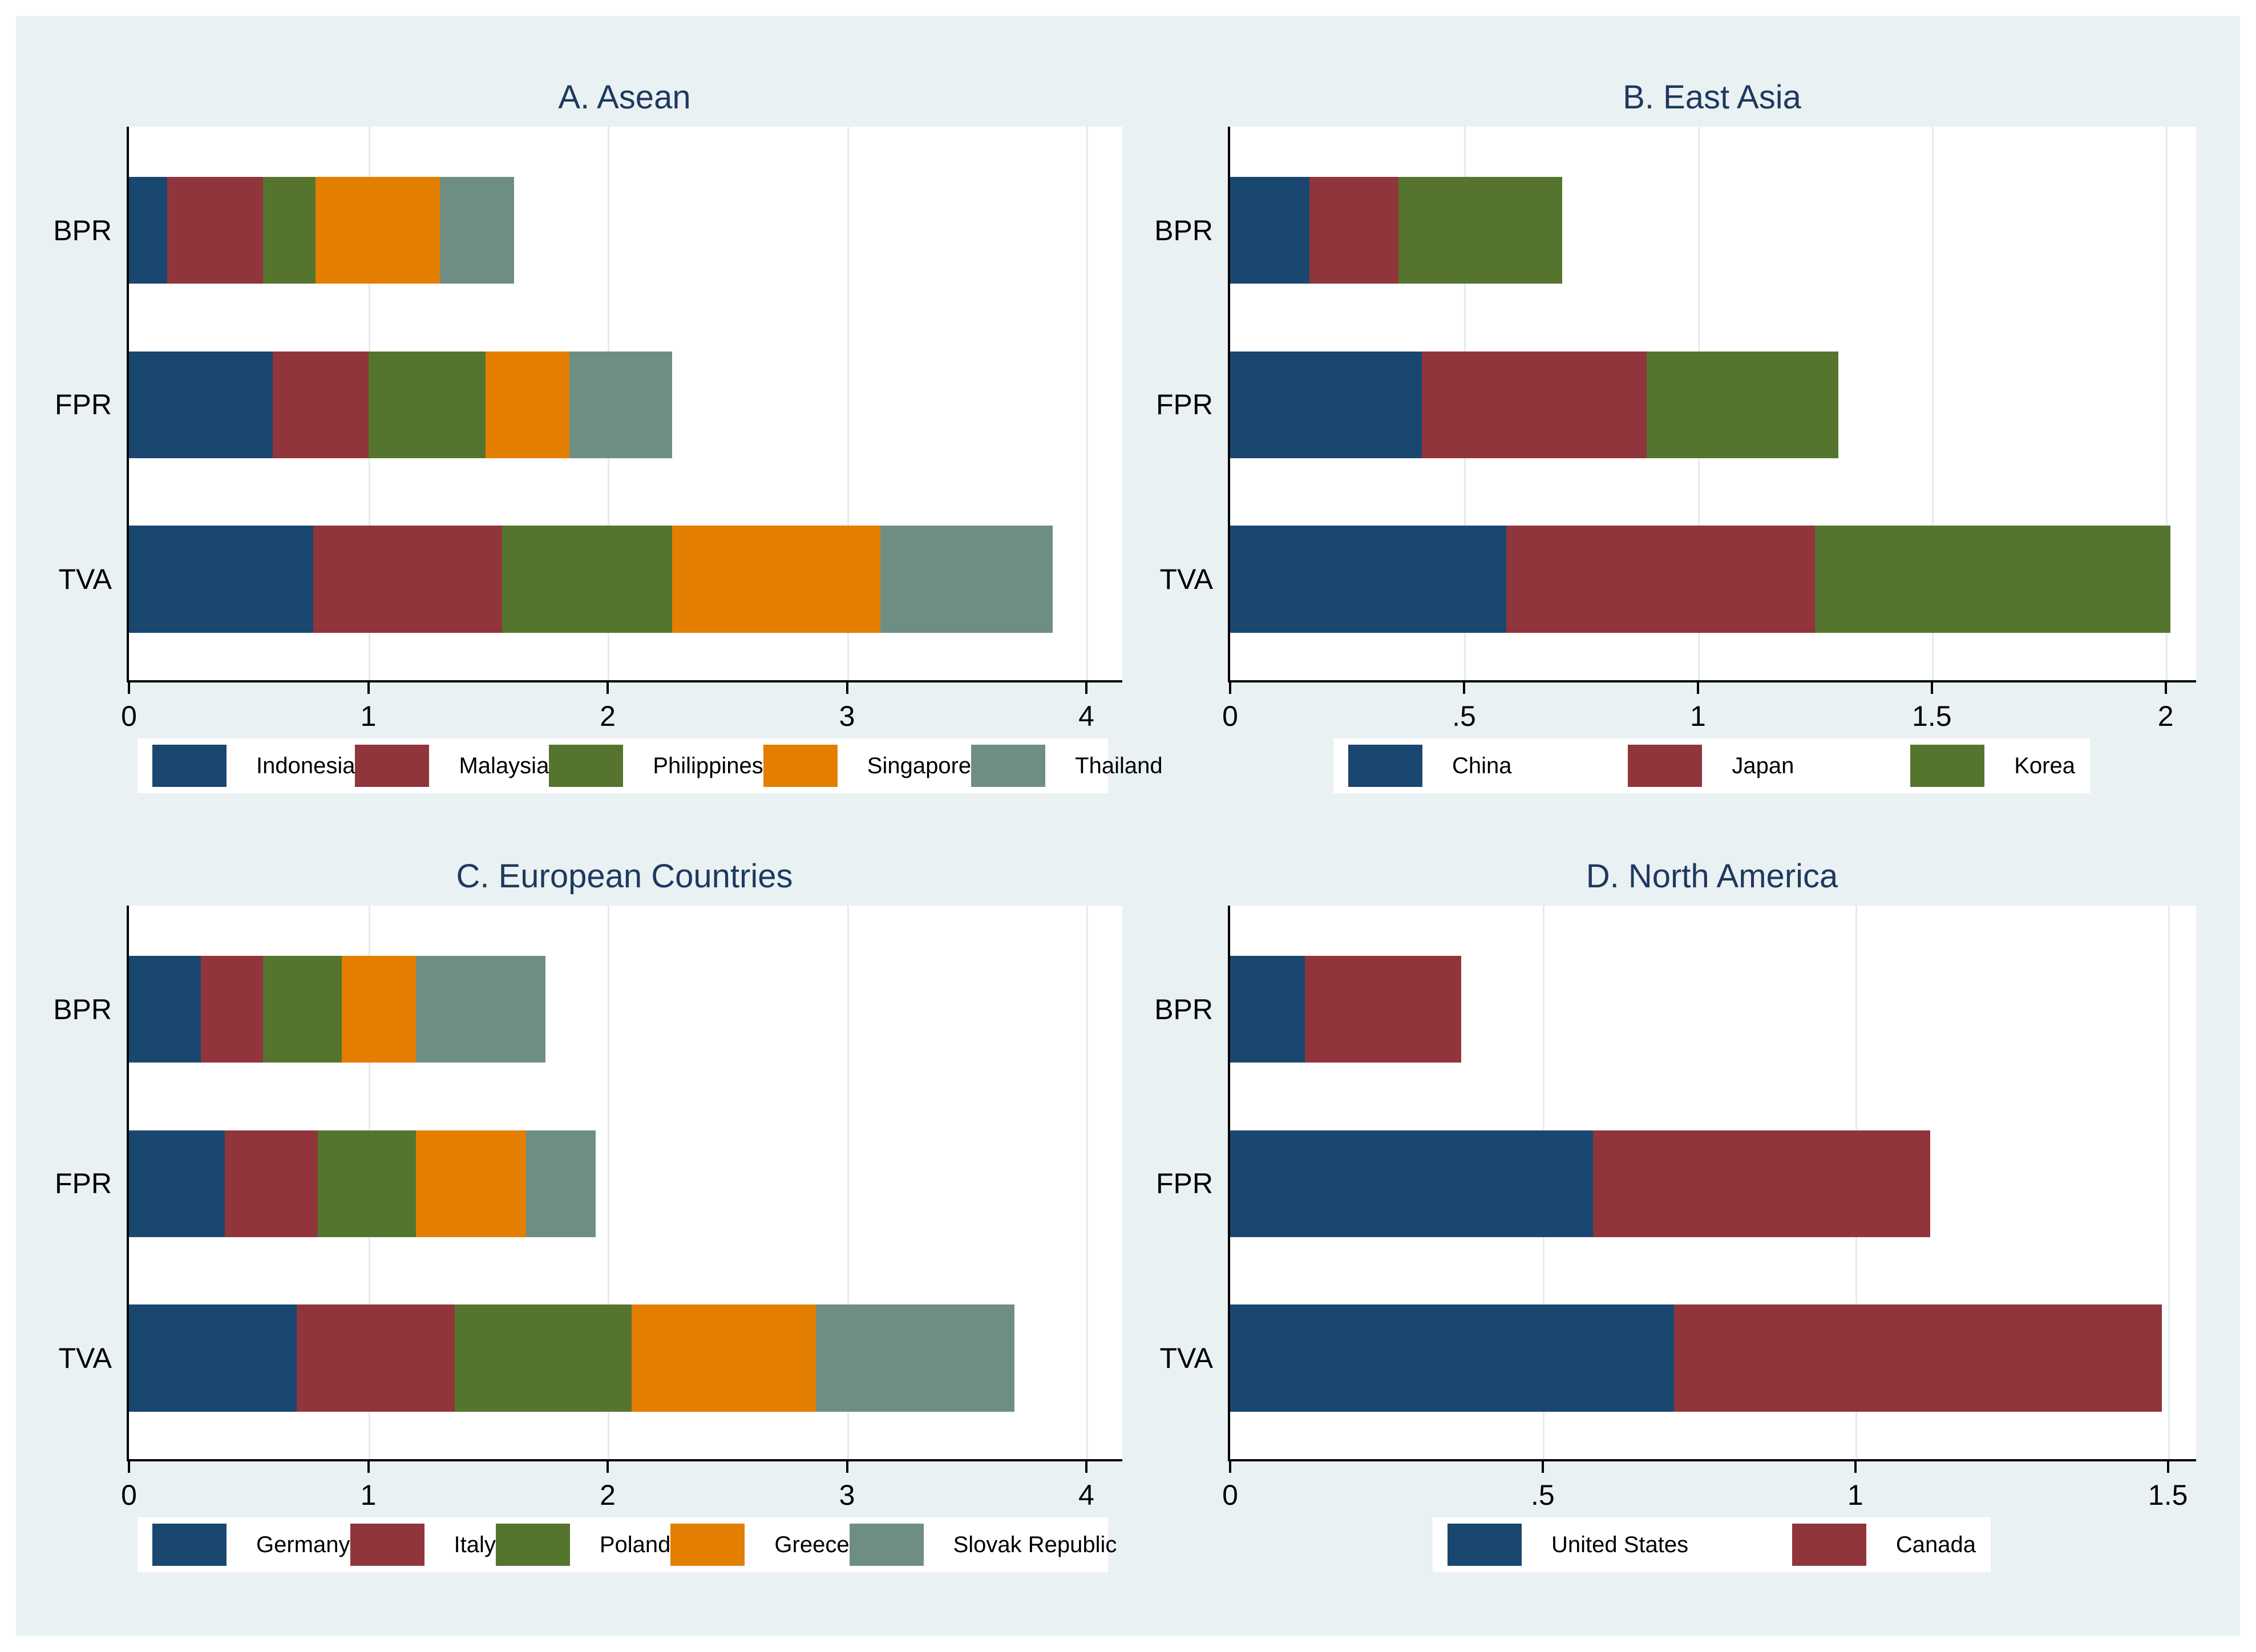 The image size is (2256, 1652). I want to click on legend-entry-poland: Poland, so click(583, 1545).